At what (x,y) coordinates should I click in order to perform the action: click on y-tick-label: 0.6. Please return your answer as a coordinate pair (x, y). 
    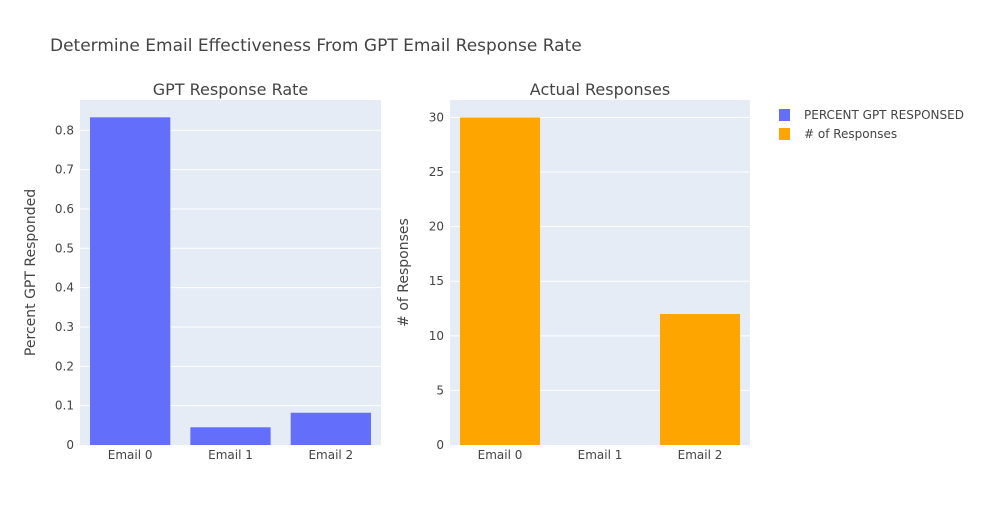
    Looking at the image, I should click on (64, 209).